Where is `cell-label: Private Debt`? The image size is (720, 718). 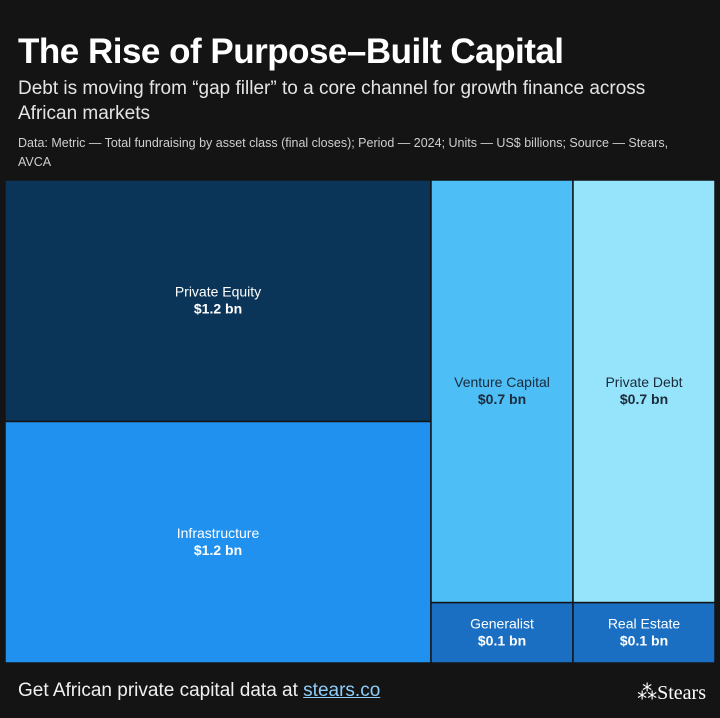 cell-label: Private Debt is located at coordinates (643, 382).